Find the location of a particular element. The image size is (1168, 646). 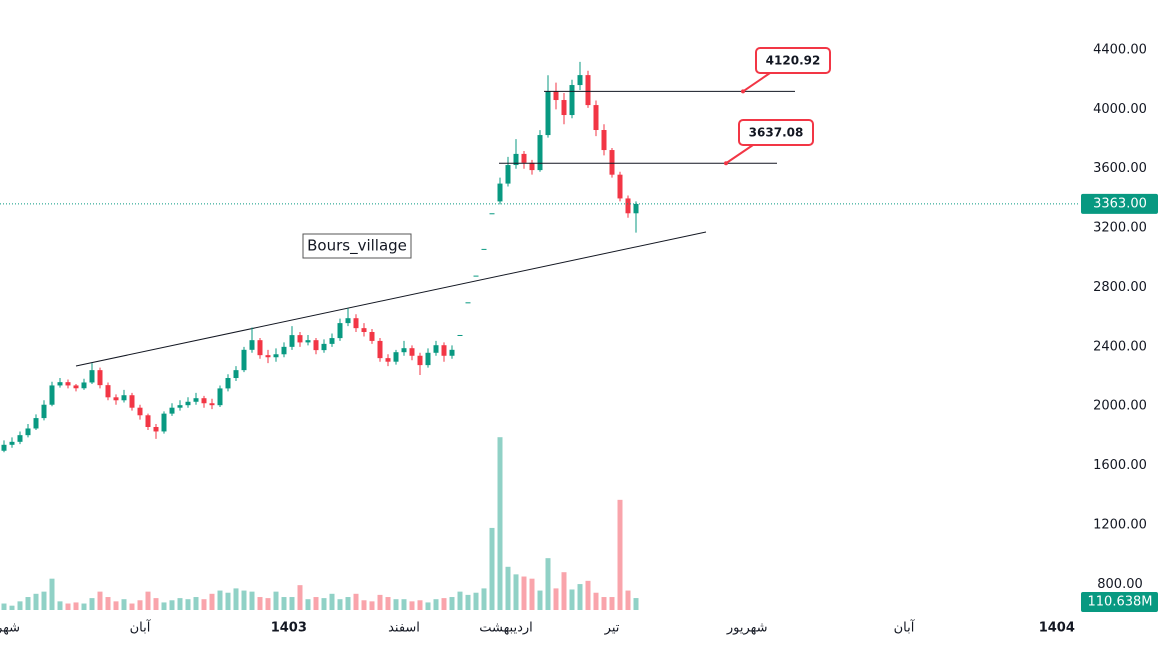

last-price-box is located at coordinates (1119, 203).